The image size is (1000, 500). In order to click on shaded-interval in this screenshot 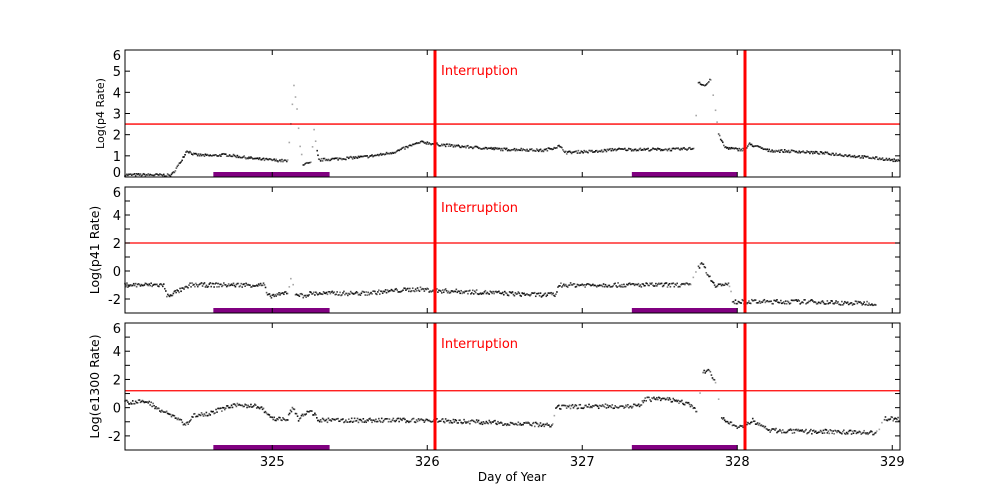, I will do `click(271, 174)`.